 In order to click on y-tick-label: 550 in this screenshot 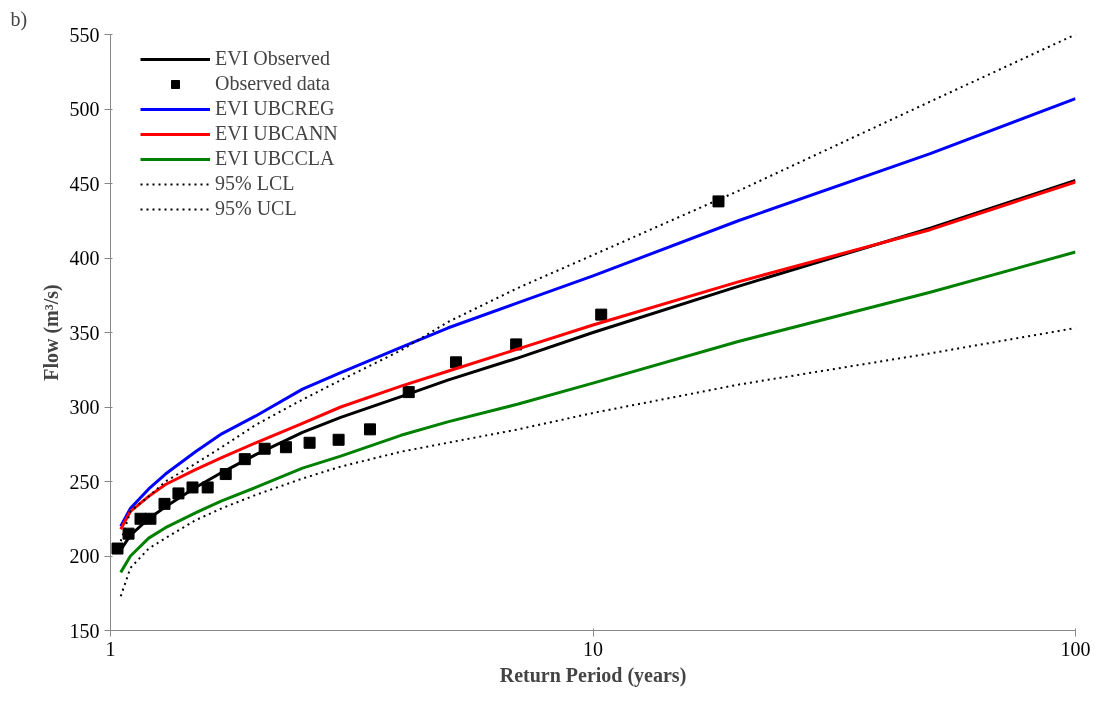, I will do `click(84, 34)`.